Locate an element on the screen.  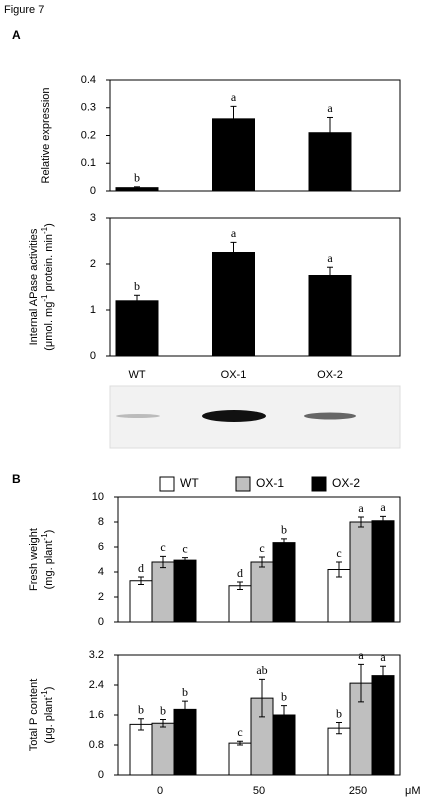
label-part: Relative expression is located at coordinates (46, 136).